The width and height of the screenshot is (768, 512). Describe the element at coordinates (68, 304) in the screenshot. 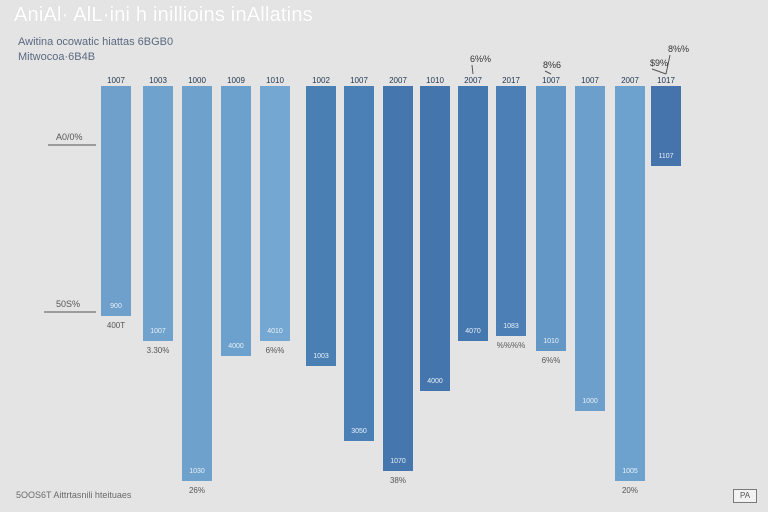

I see `axis-tick-label: 50S%` at that location.